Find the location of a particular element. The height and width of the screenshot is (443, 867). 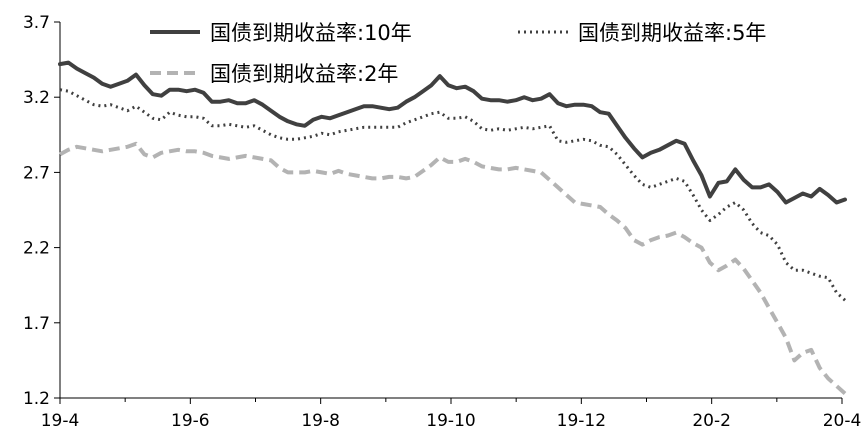

x-tick-label: 20-4 is located at coordinates (842, 421).